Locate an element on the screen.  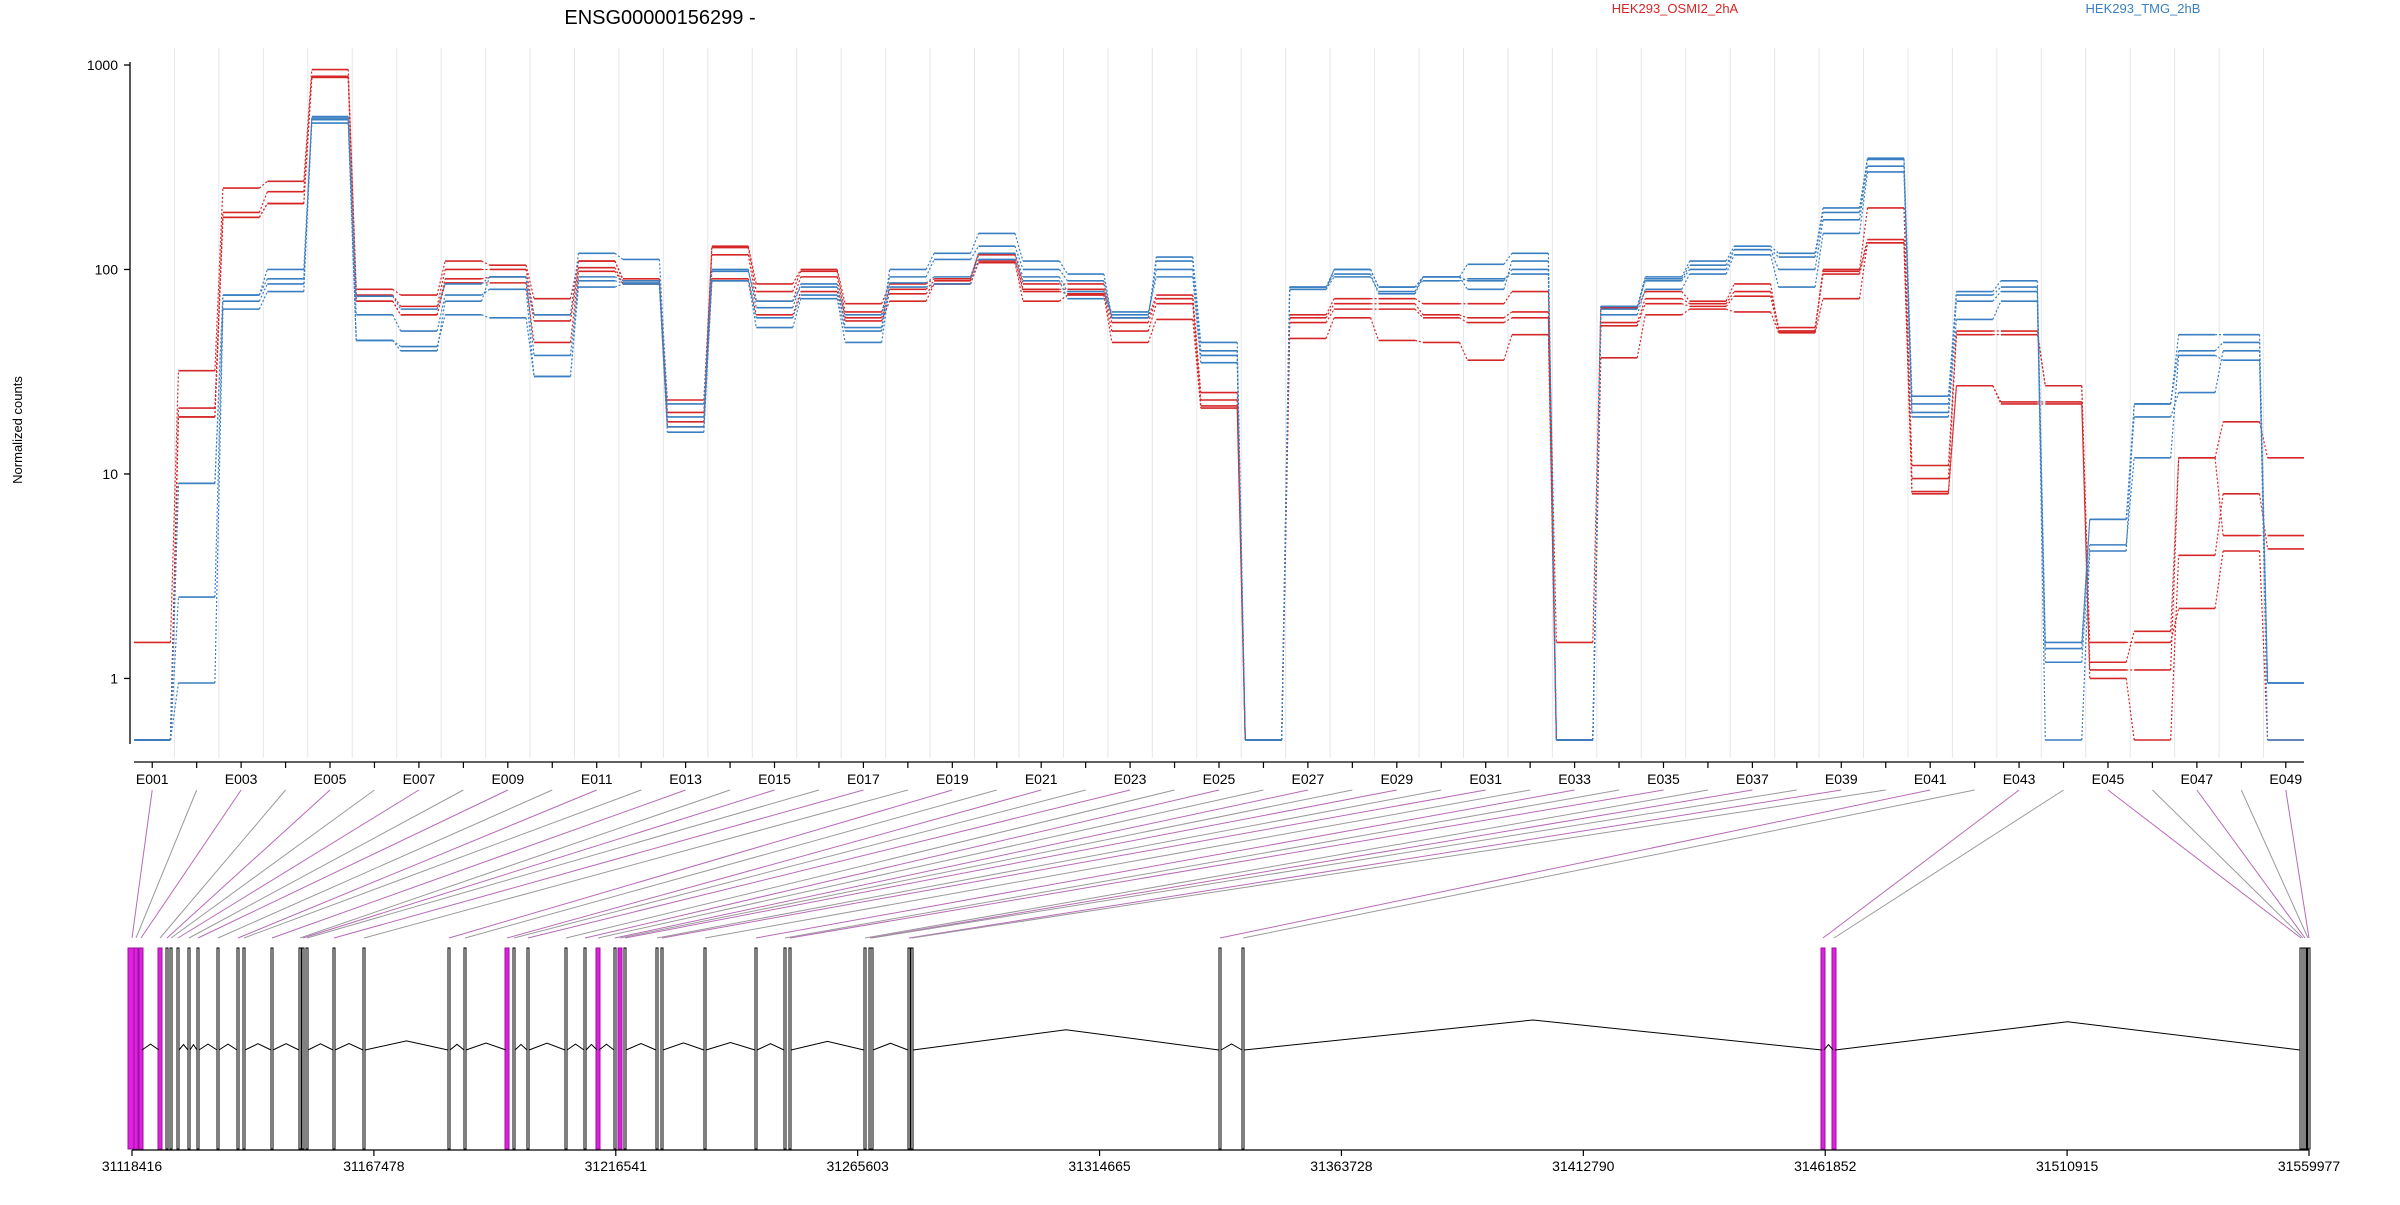
x-tick-label: E017 is located at coordinates (863, 779).